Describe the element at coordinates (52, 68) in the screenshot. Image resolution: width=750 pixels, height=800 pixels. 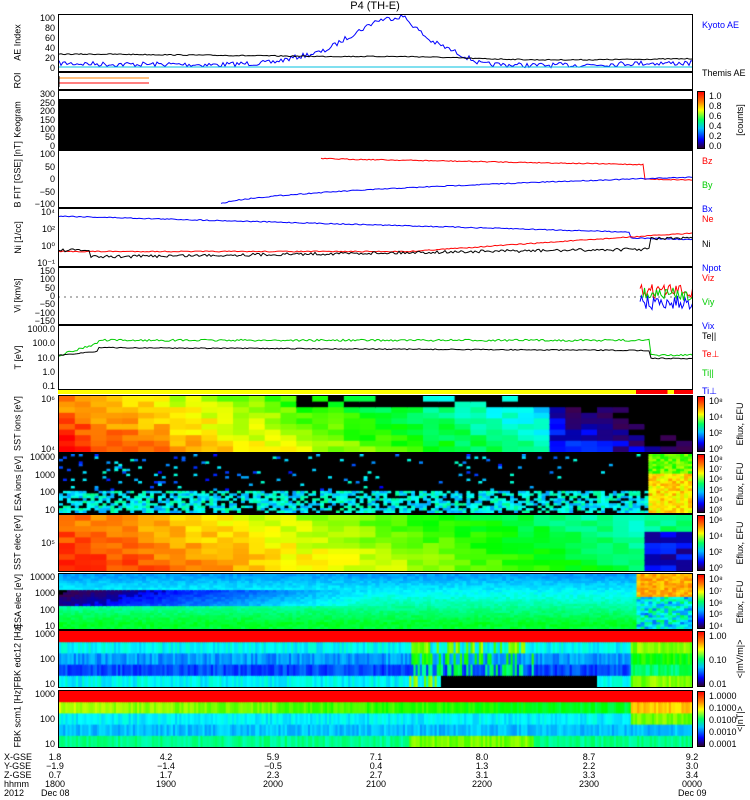
I see `ae-tick-label: 0` at that location.